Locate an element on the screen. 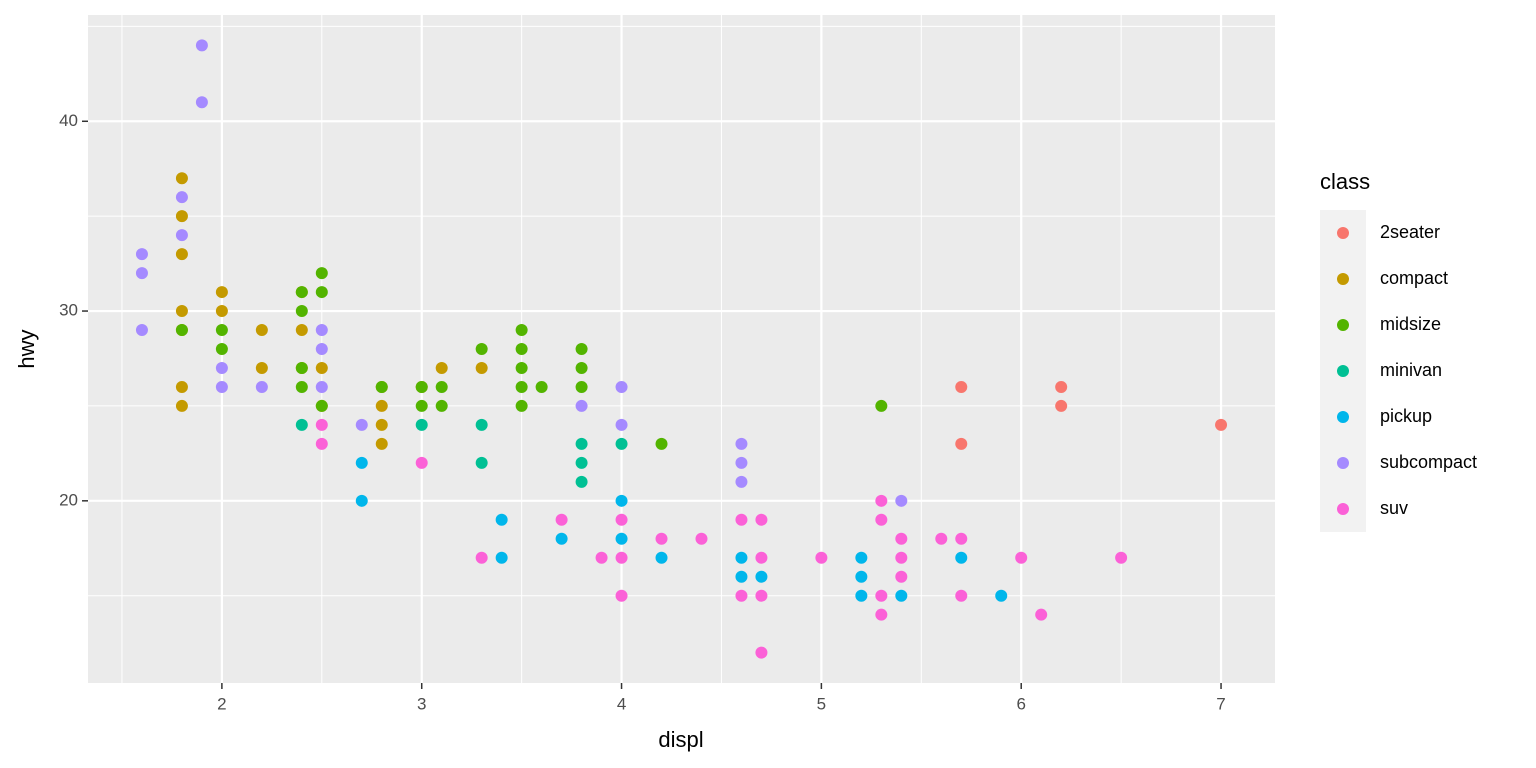  y-tick-label: 30 is located at coordinates (68, 310).